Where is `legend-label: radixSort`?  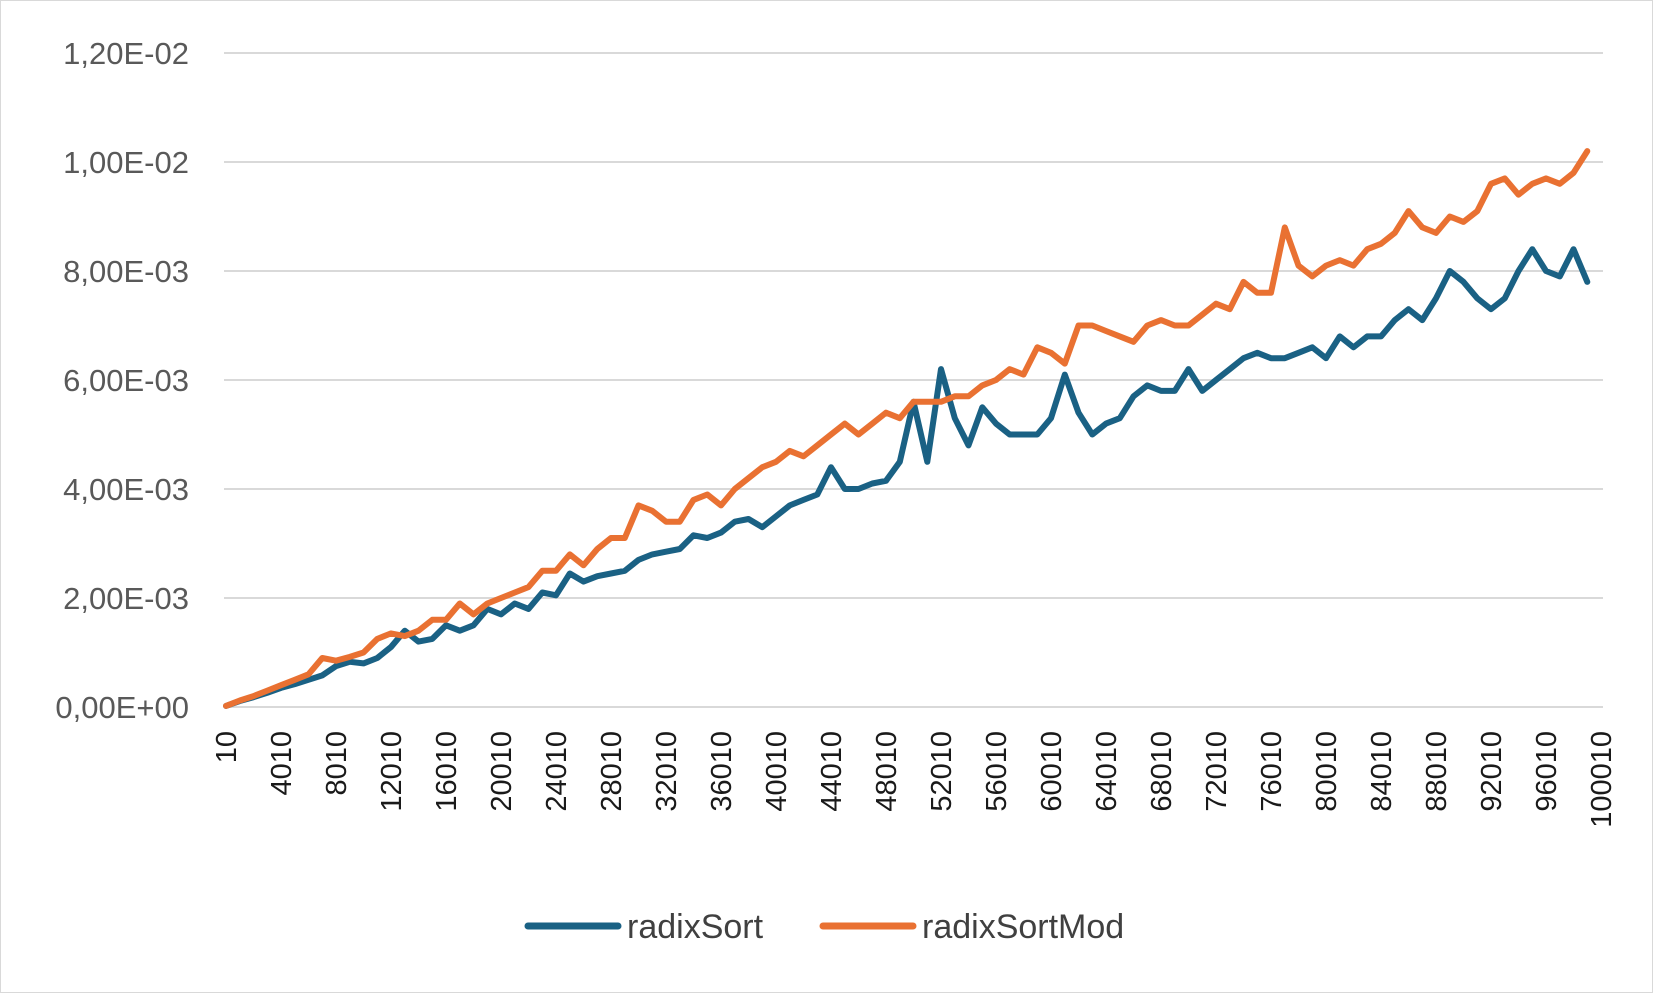
legend-label: radixSort is located at coordinates (695, 927).